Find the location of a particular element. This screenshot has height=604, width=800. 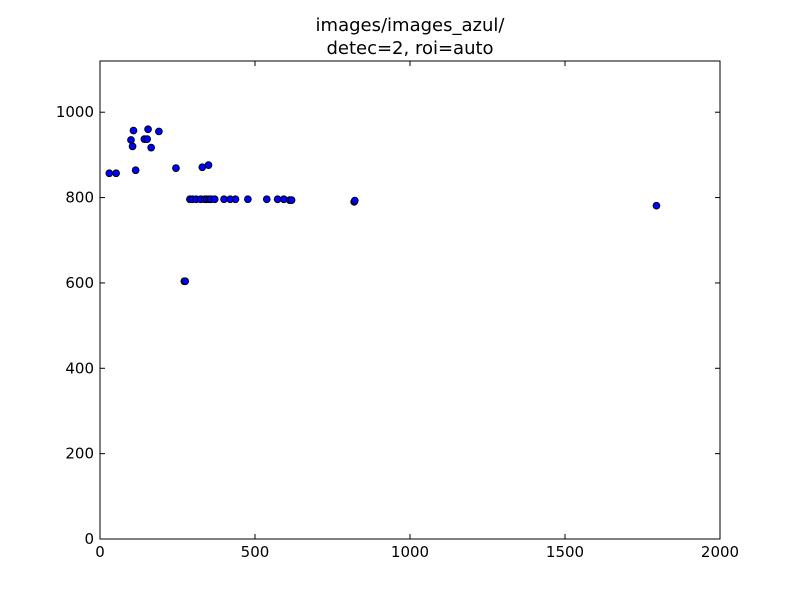

chart-title-line-2: detec=2, roi=auto is located at coordinates (409, 48).